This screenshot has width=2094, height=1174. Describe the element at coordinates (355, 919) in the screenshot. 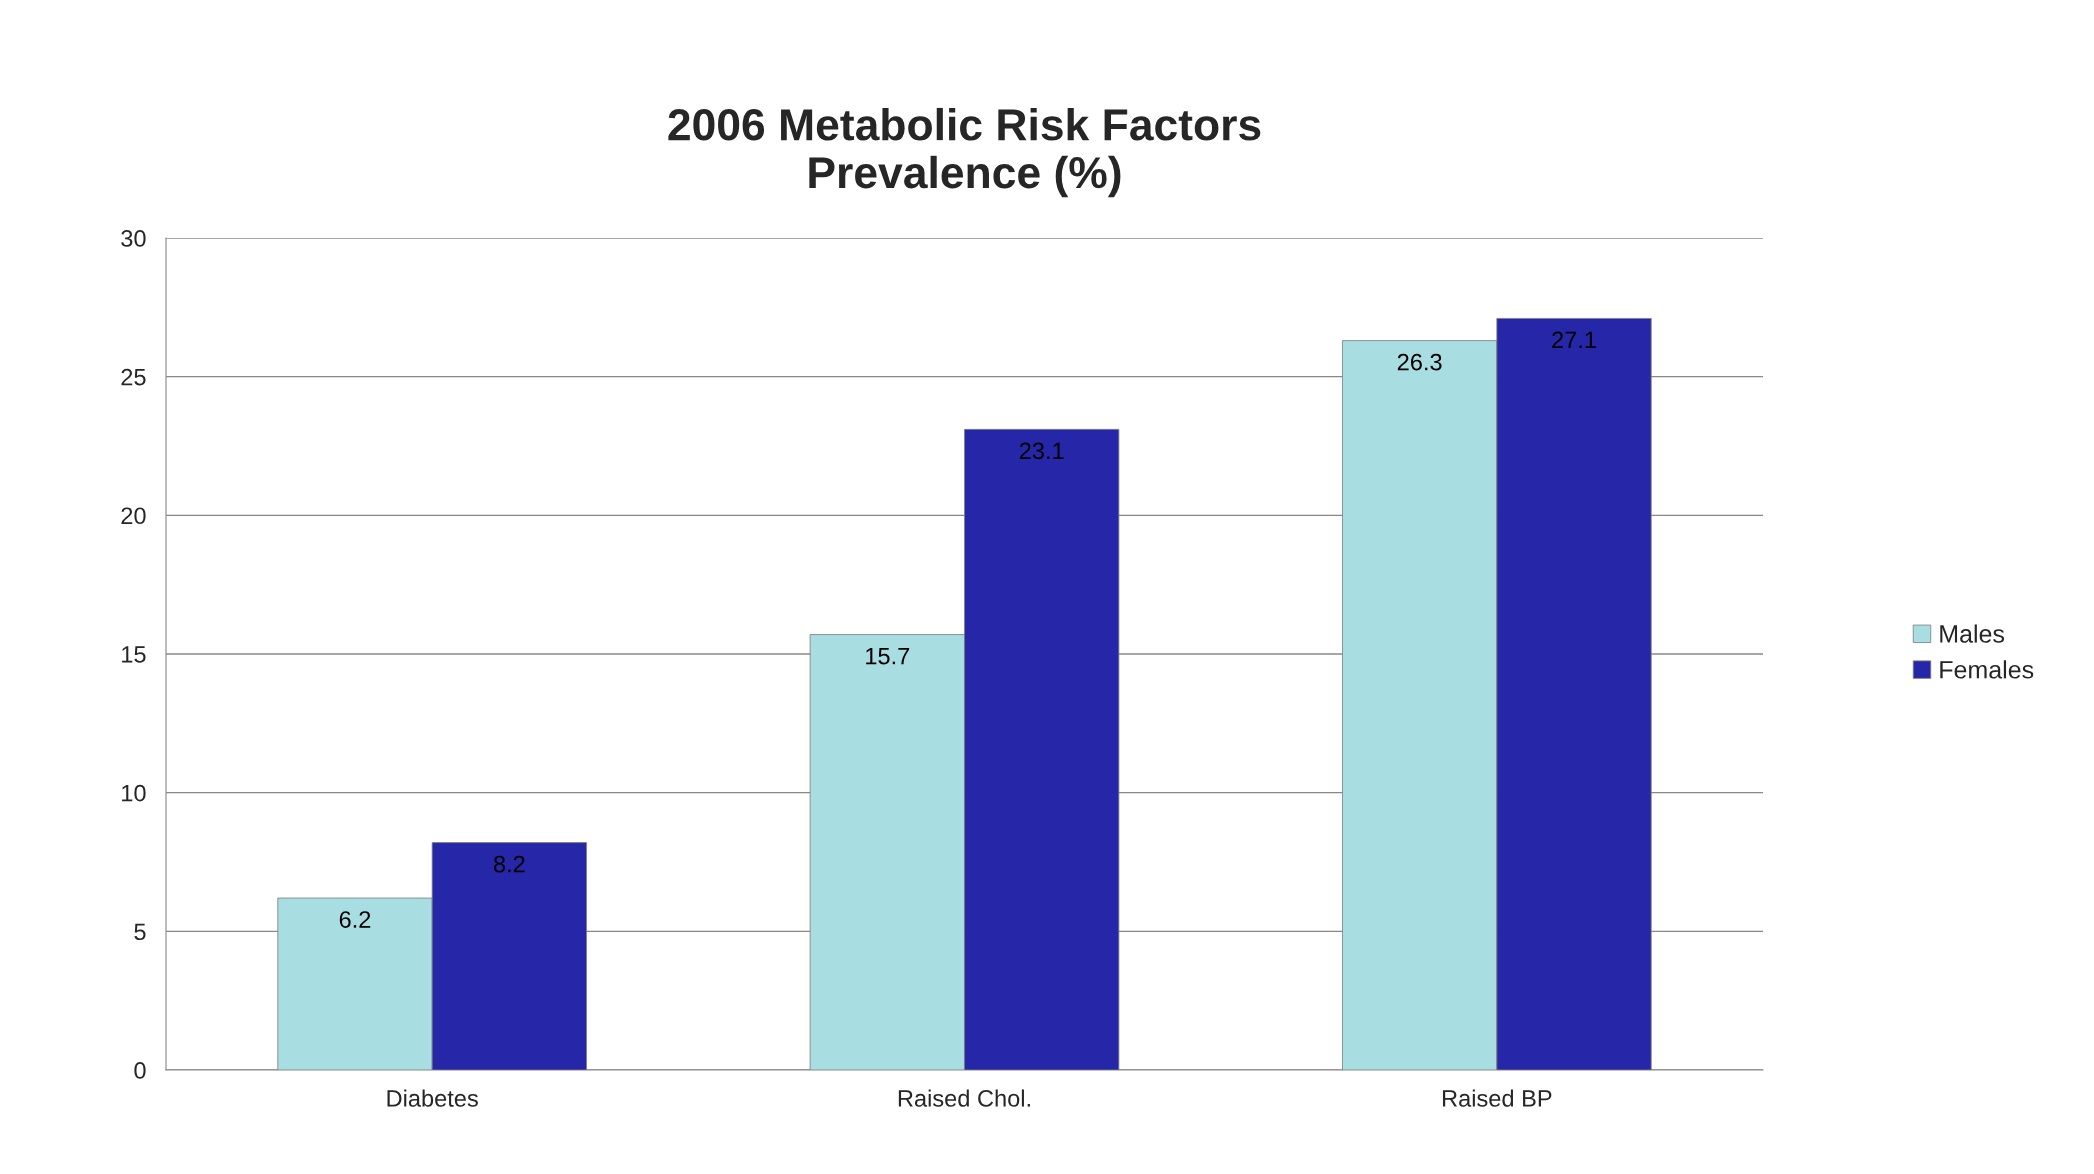

I see `data-label: 6.2` at that location.